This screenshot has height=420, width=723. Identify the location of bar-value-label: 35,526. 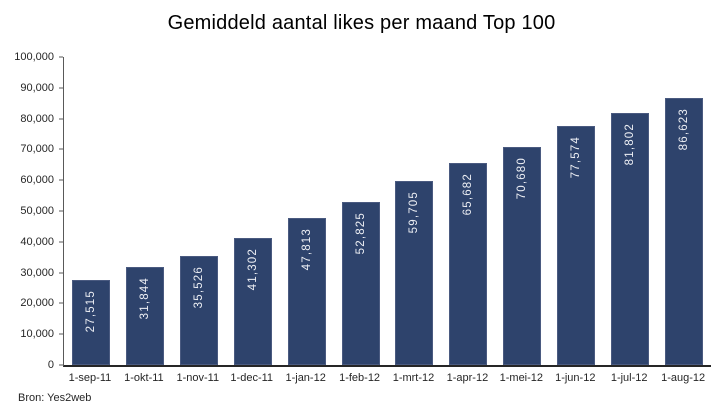
(198, 286).